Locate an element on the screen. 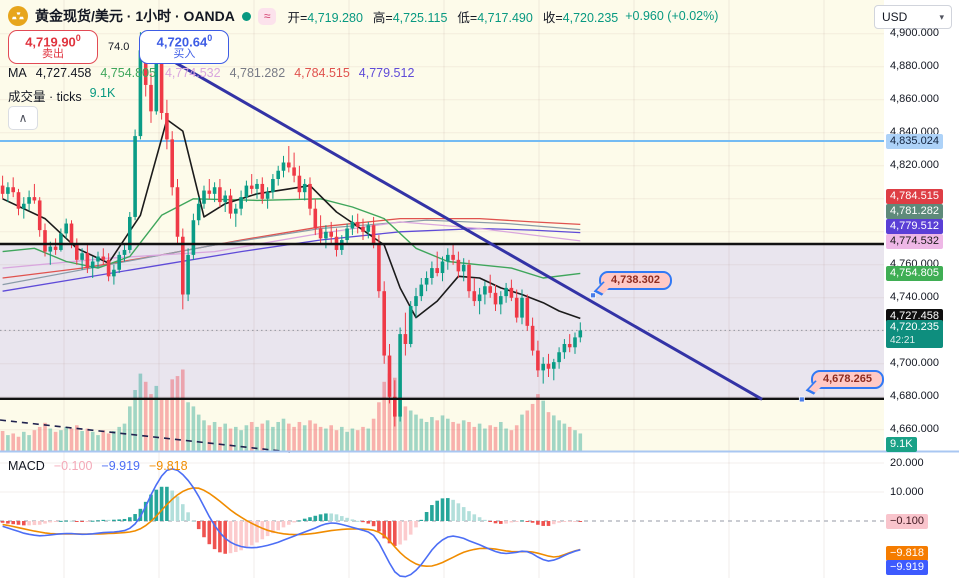 The height and width of the screenshot is (578, 959). axis-price-badge: 4,754.805 is located at coordinates (914, 273).